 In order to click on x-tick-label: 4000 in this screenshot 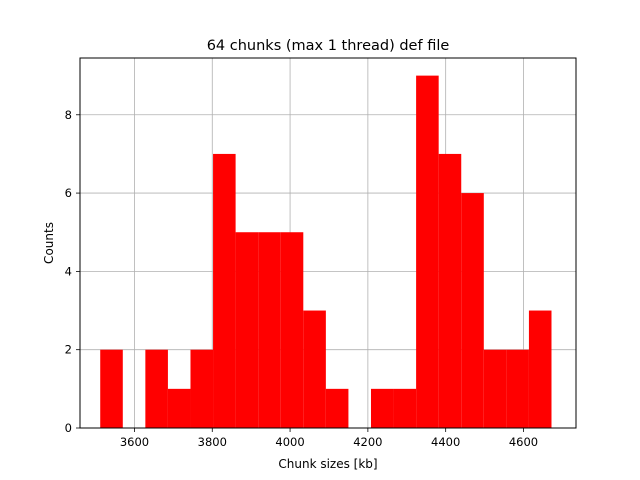, I will do `click(289, 442)`.